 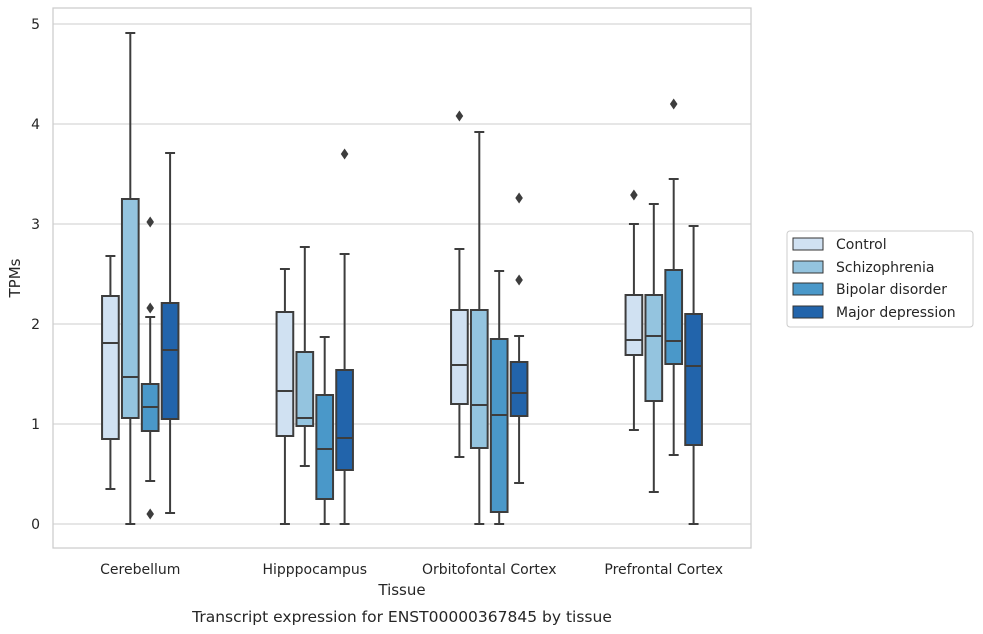 What do you see at coordinates (35, 25) in the screenshot?
I see `y-tick-label: 5` at bounding box center [35, 25].